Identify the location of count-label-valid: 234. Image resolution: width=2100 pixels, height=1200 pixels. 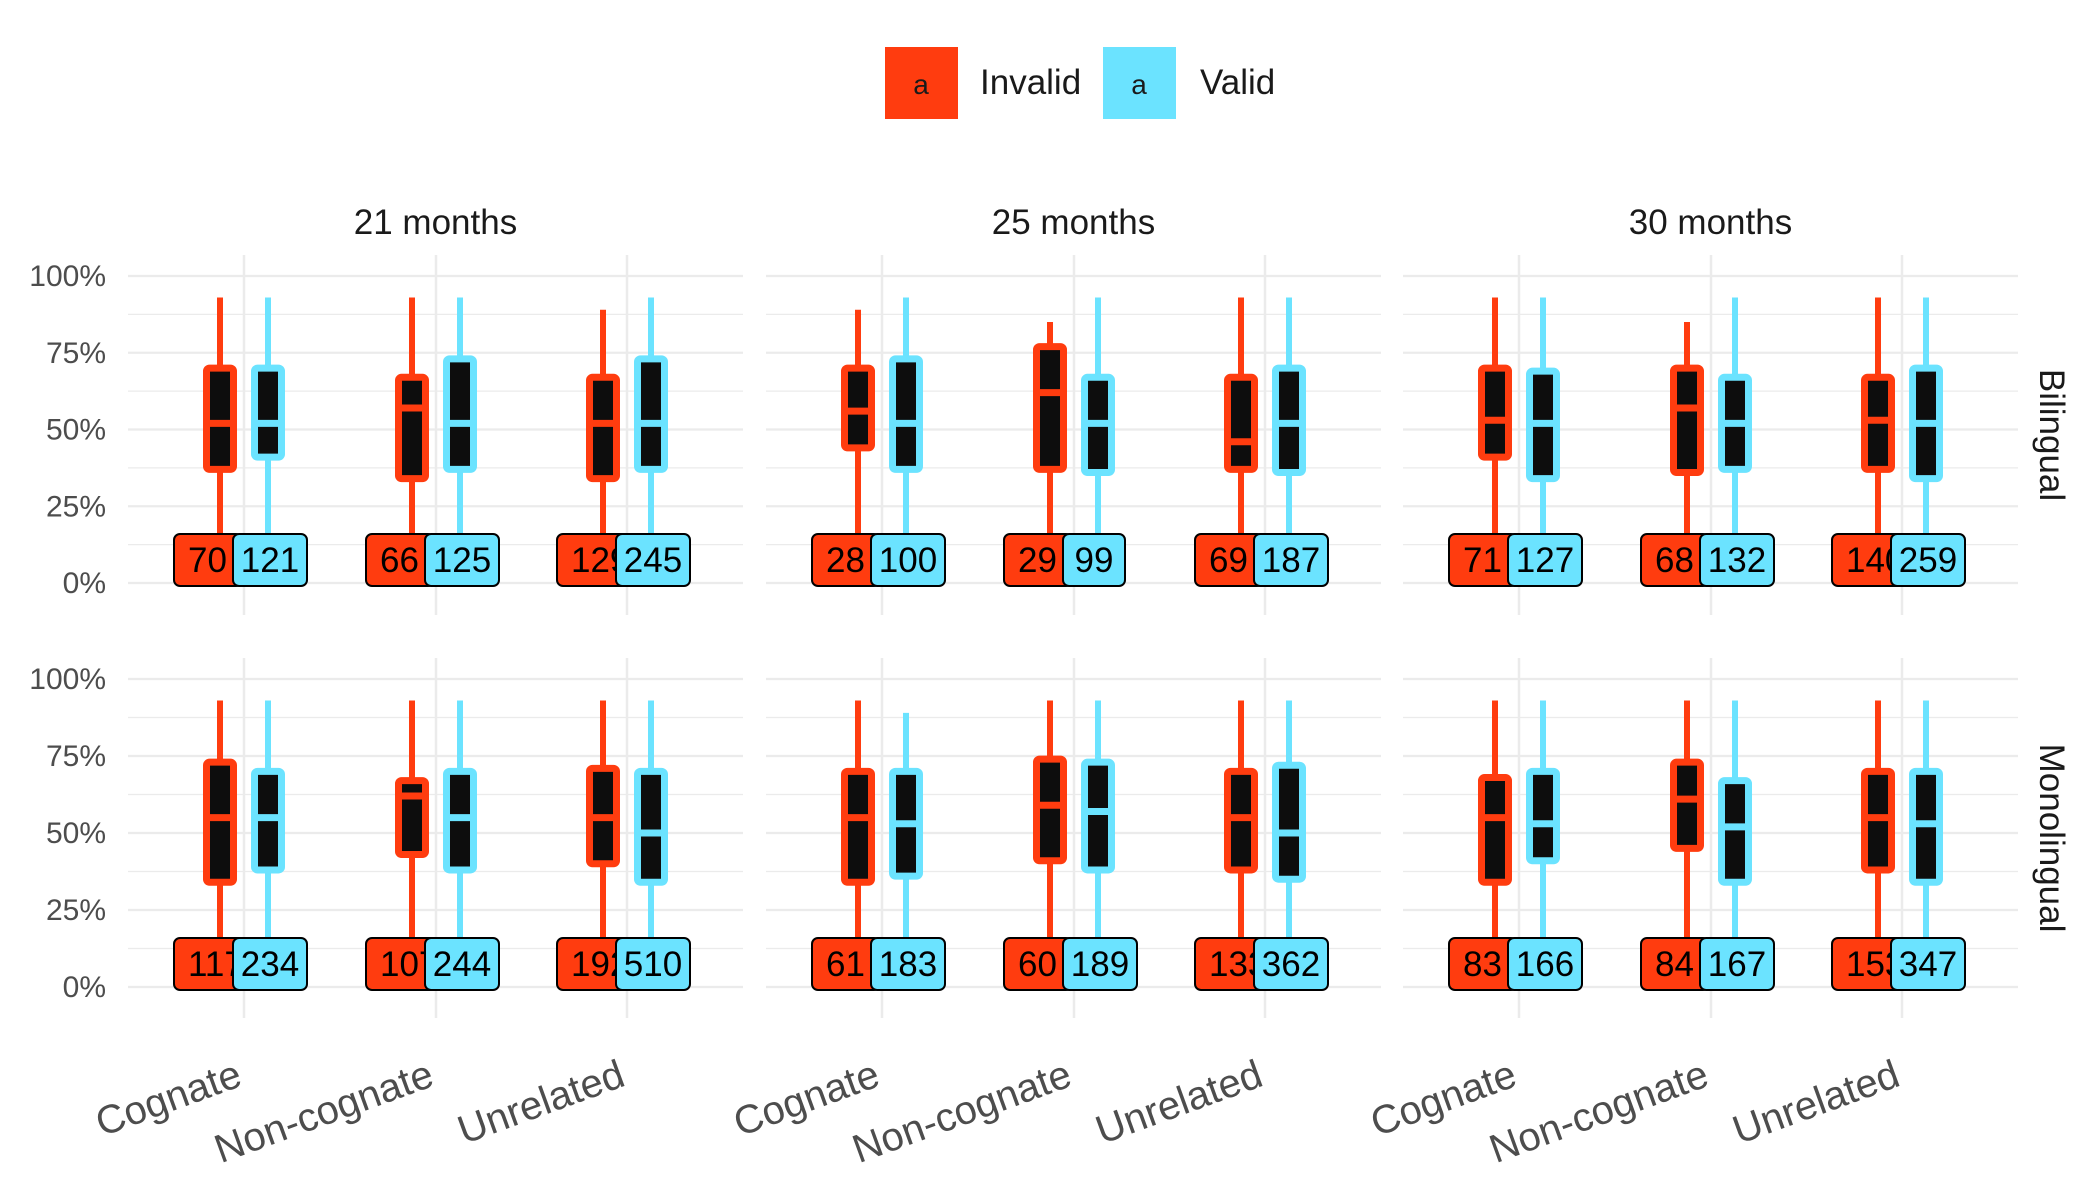
(270, 964).